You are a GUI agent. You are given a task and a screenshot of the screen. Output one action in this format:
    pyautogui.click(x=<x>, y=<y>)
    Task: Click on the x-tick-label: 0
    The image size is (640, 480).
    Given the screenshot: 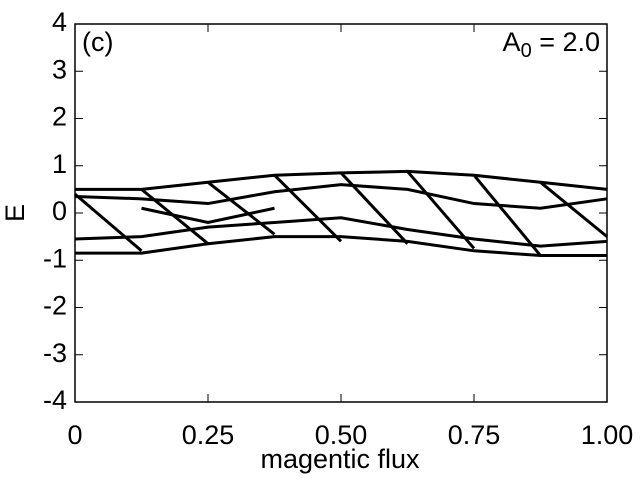 What is the action you would take?
    pyautogui.click(x=74, y=435)
    